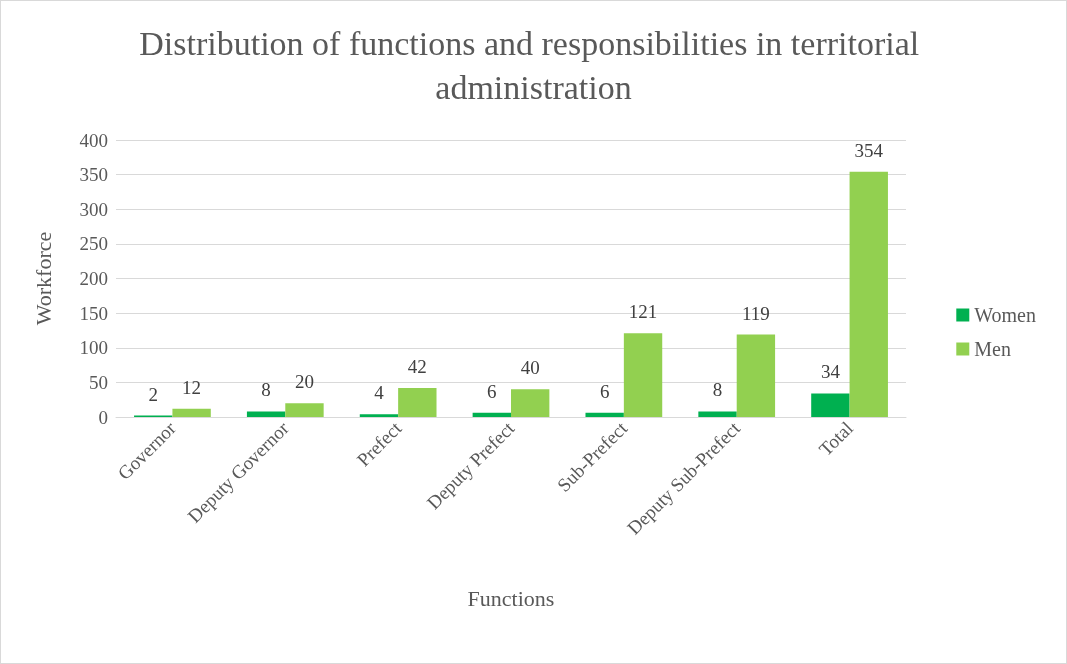 The height and width of the screenshot is (664, 1067). What do you see at coordinates (511, 598) in the screenshot?
I see `x-axis-title: Functions` at bounding box center [511, 598].